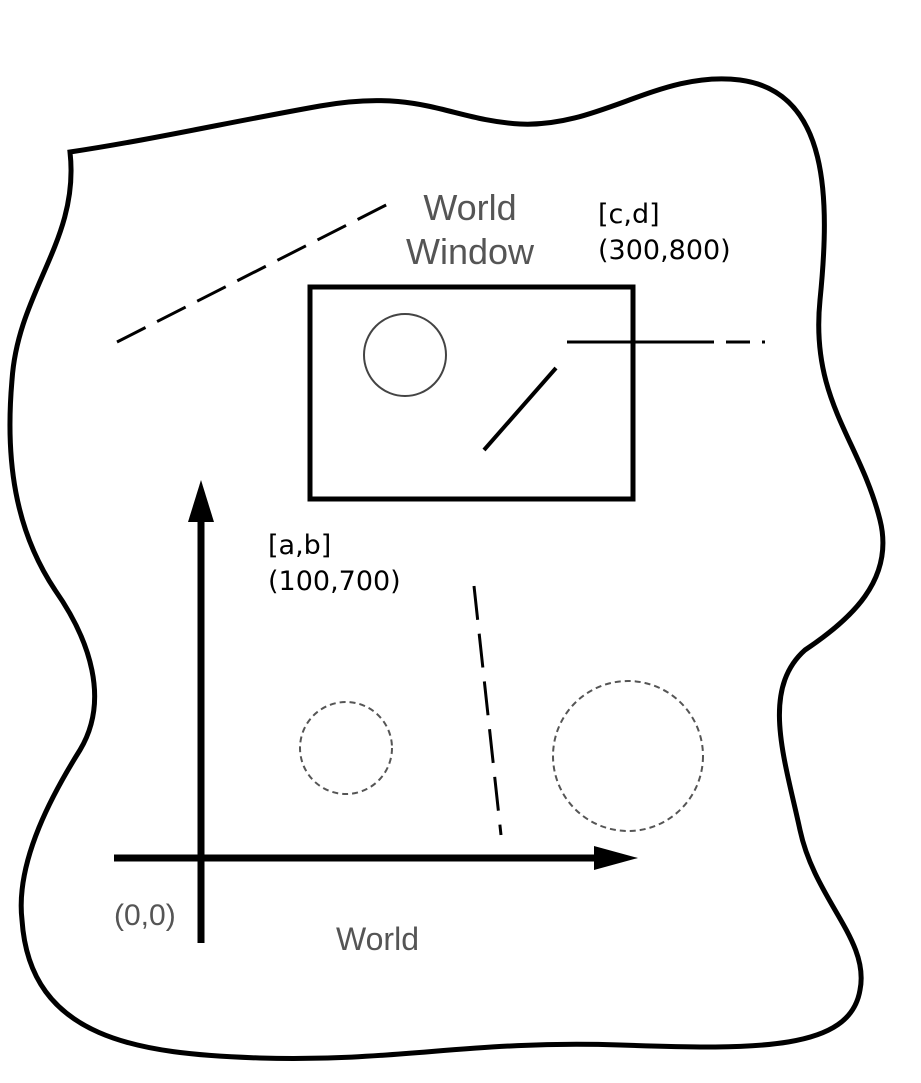  What do you see at coordinates (201, 501) in the screenshot?
I see `y-axis-arrowhead` at bounding box center [201, 501].